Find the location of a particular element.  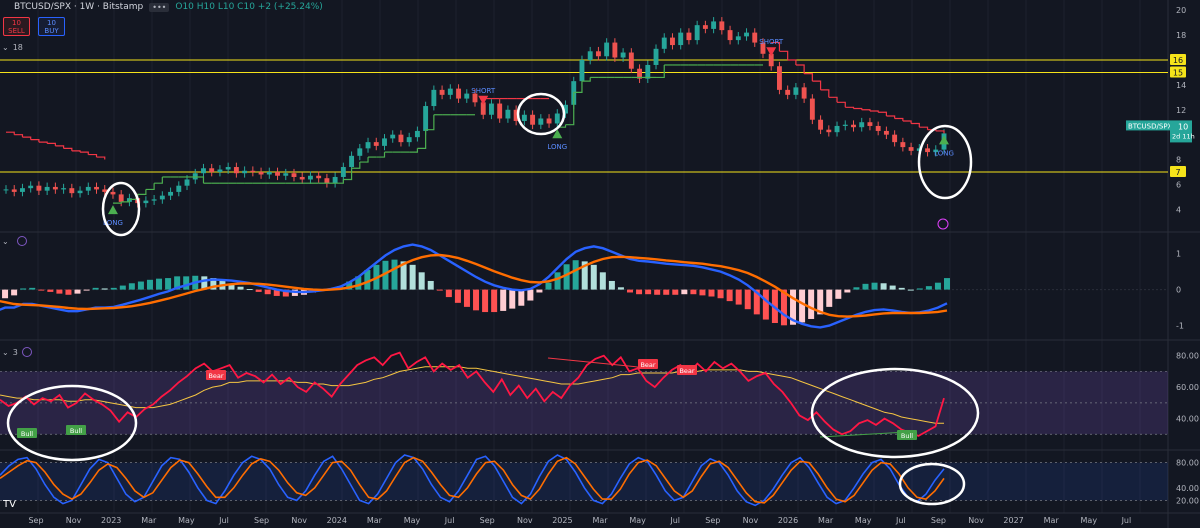

short-signal-triangle is located at coordinates (483, 100).